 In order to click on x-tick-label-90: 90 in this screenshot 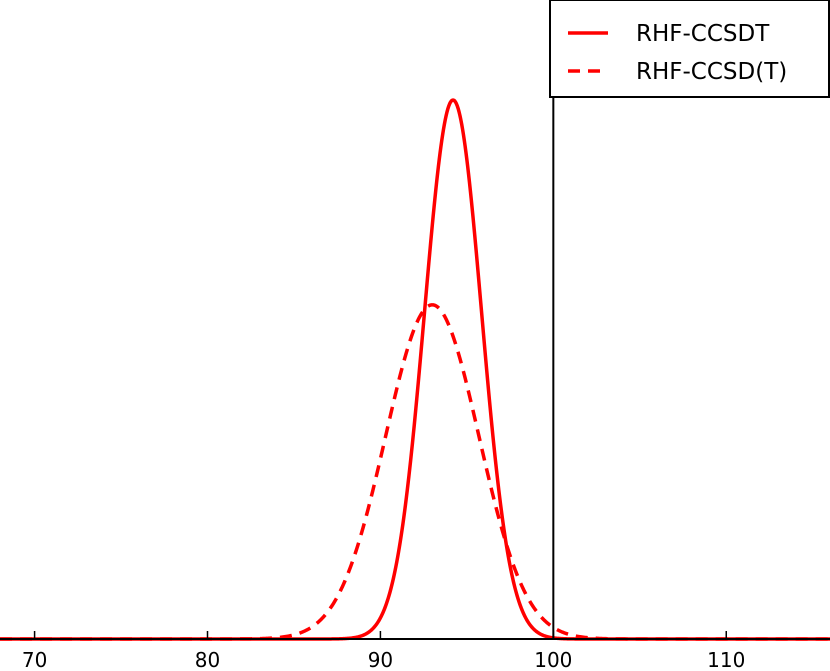, I will do `click(380, 659)`.